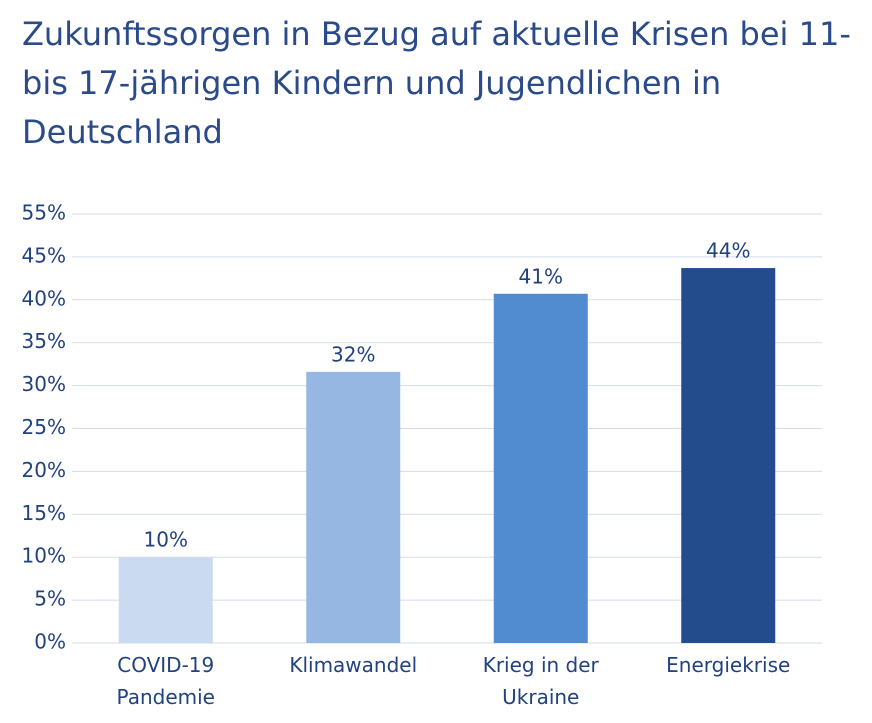 This screenshot has height=723, width=872. What do you see at coordinates (353, 354) in the screenshot?
I see `value-label: 32%` at bounding box center [353, 354].